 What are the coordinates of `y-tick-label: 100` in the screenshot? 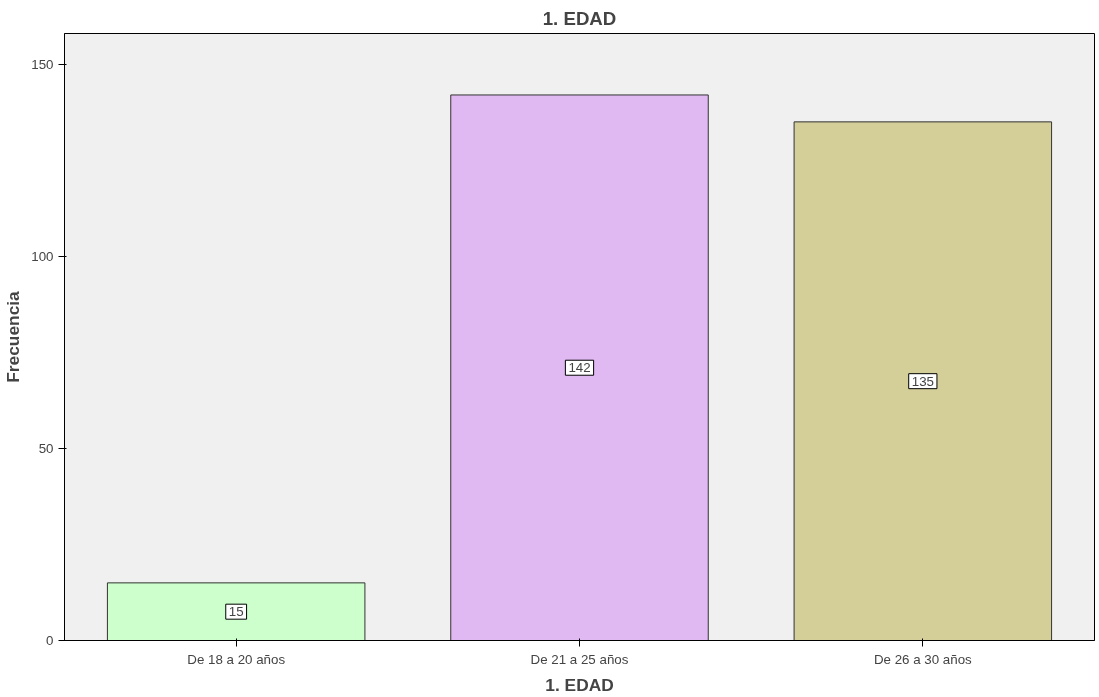 It's located at (42, 256).